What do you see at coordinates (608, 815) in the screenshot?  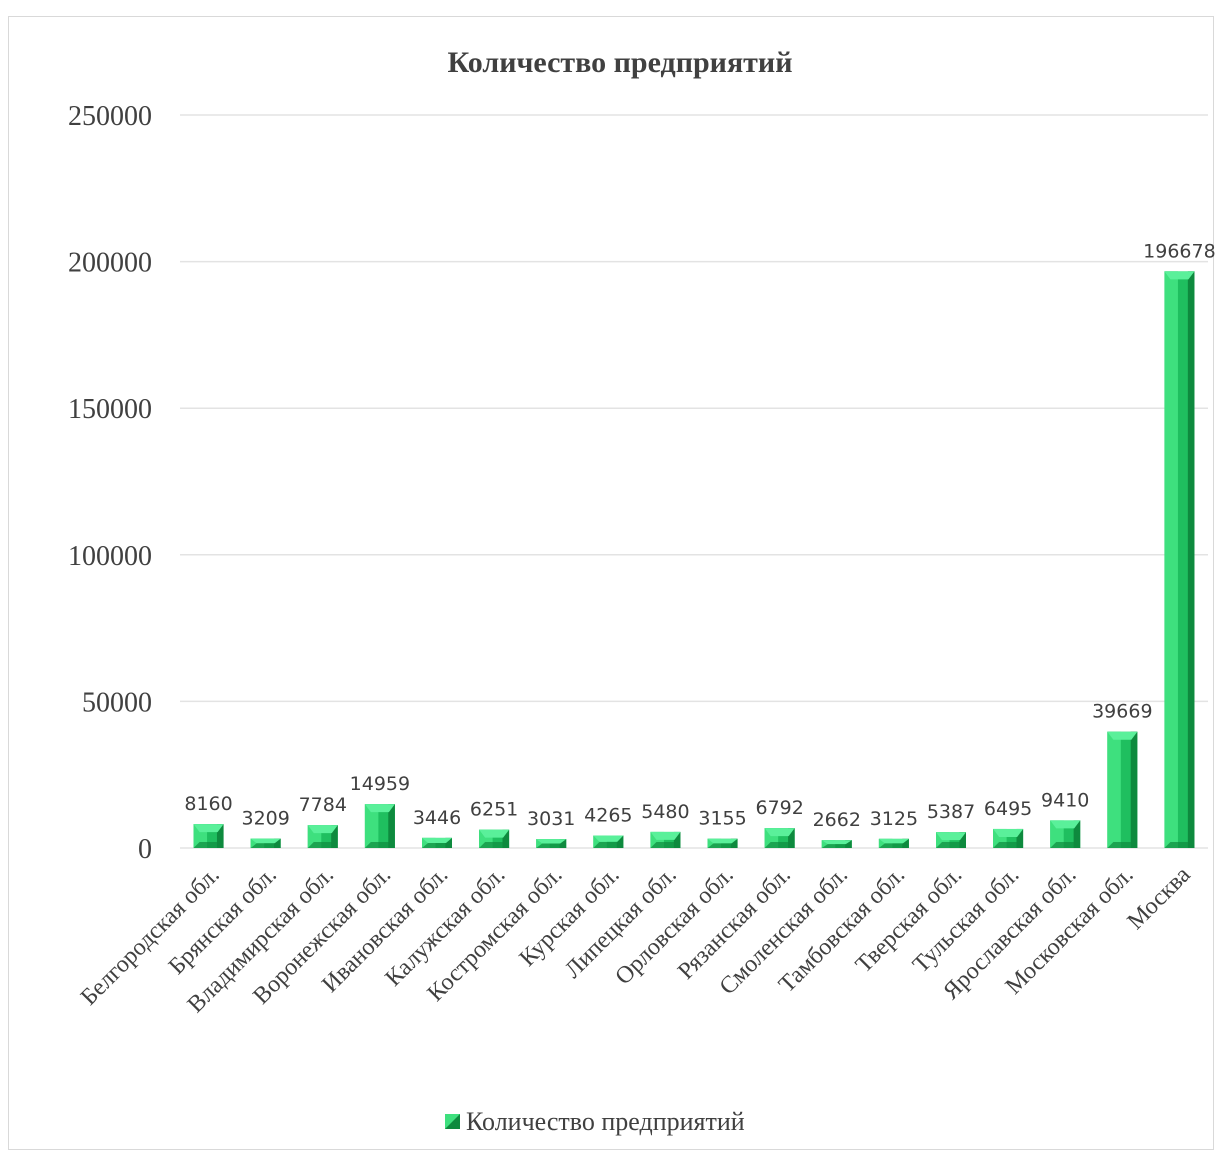 I see `data-label: 4265` at bounding box center [608, 815].